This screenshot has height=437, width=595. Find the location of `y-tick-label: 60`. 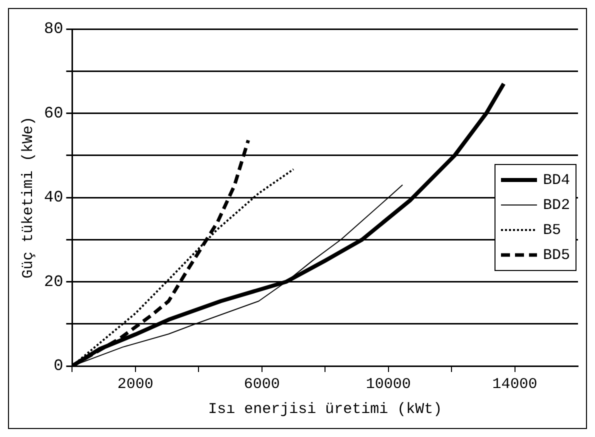

y-tick-label: 60 is located at coordinates (54, 113).